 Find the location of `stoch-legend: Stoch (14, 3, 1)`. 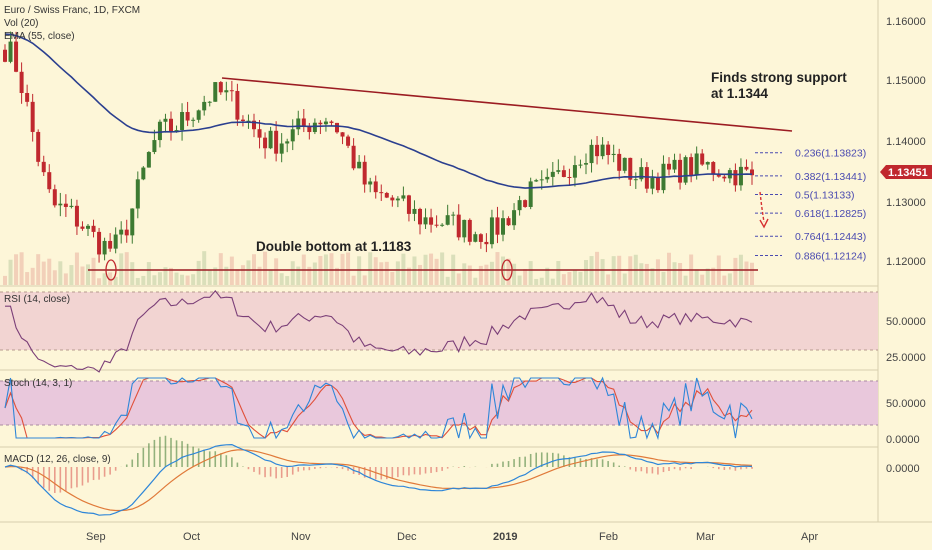

stoch-legend: Stoch (14, 3, 1) is located at coordinates (38, 383).